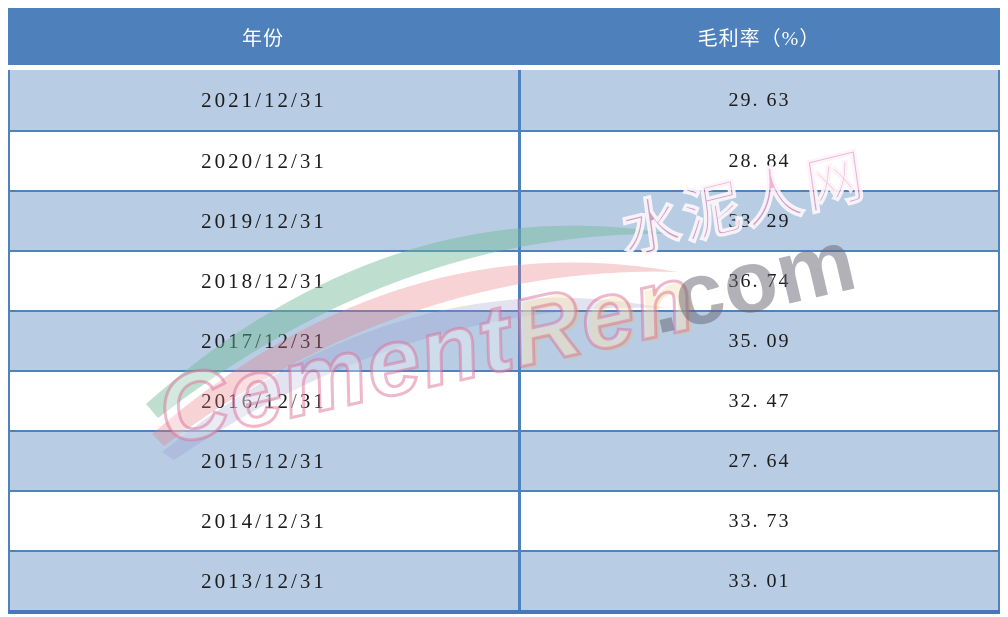  What do you see at coordinates (758, 221) in the screenshot?
I see `margin-cell: 33. 29` at bounding box center [758, 221].